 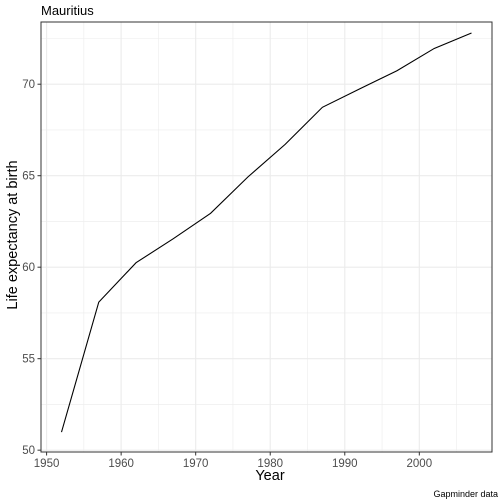 I want to click on x-tick-label: 1990, so click(x=345, y=464).